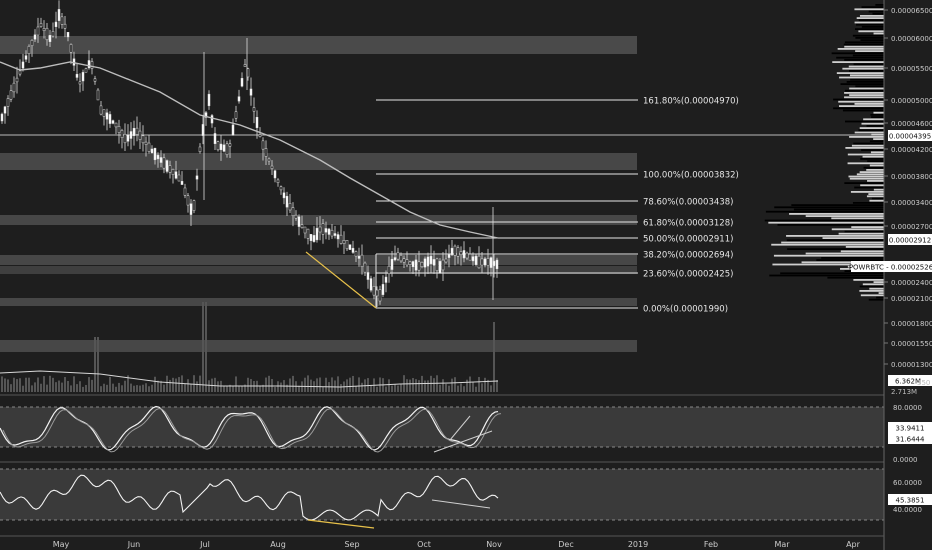  Describe the element at coordinates (911, 177) in the screenshot. I see `price-tick-label: 0.00003800` at that location.